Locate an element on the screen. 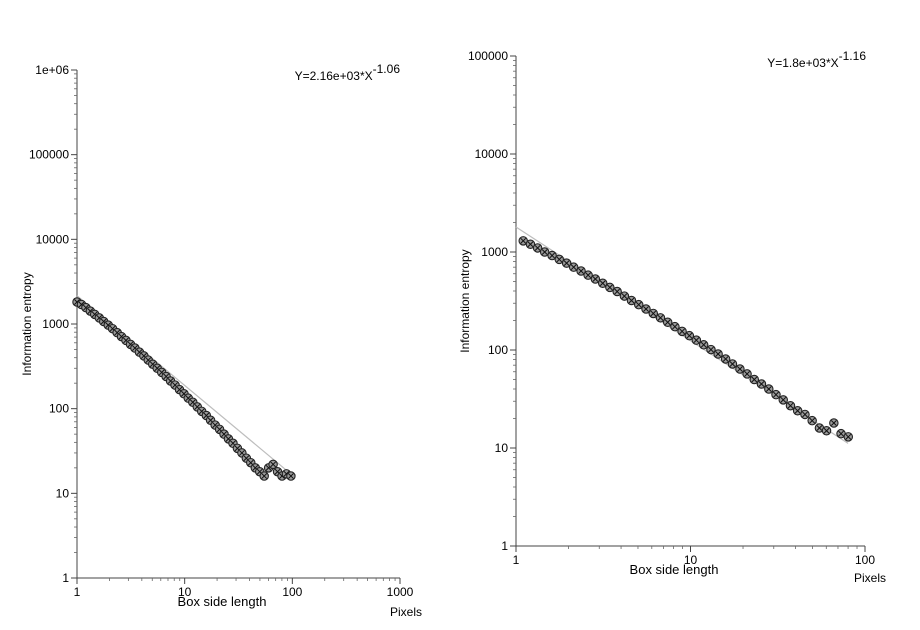 The width and height of the screenshot is (920, 630). right-x-tick-label: 1 is located at coordinates (516, 560).